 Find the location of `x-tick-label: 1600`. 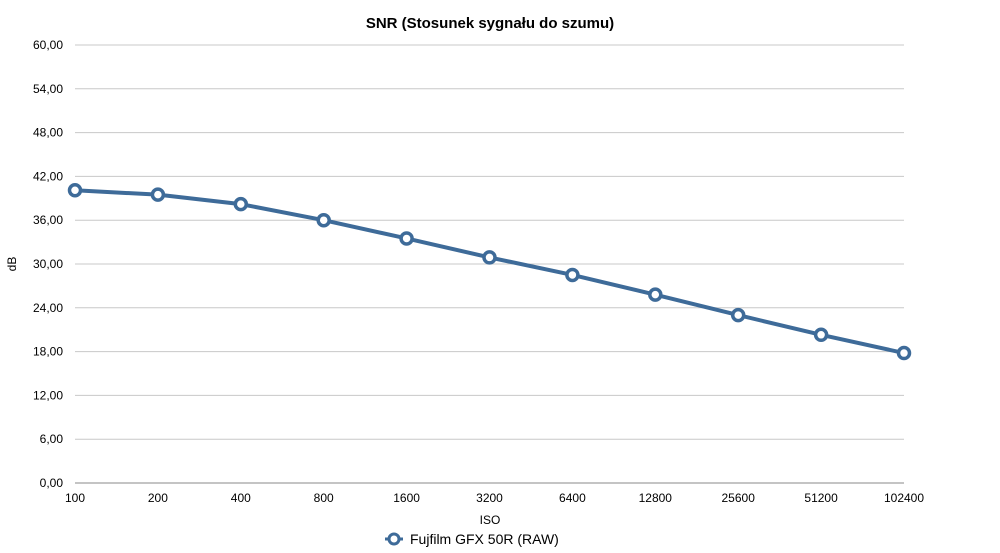

x-tick-label: 1600 is located at coordinates (406, 498).